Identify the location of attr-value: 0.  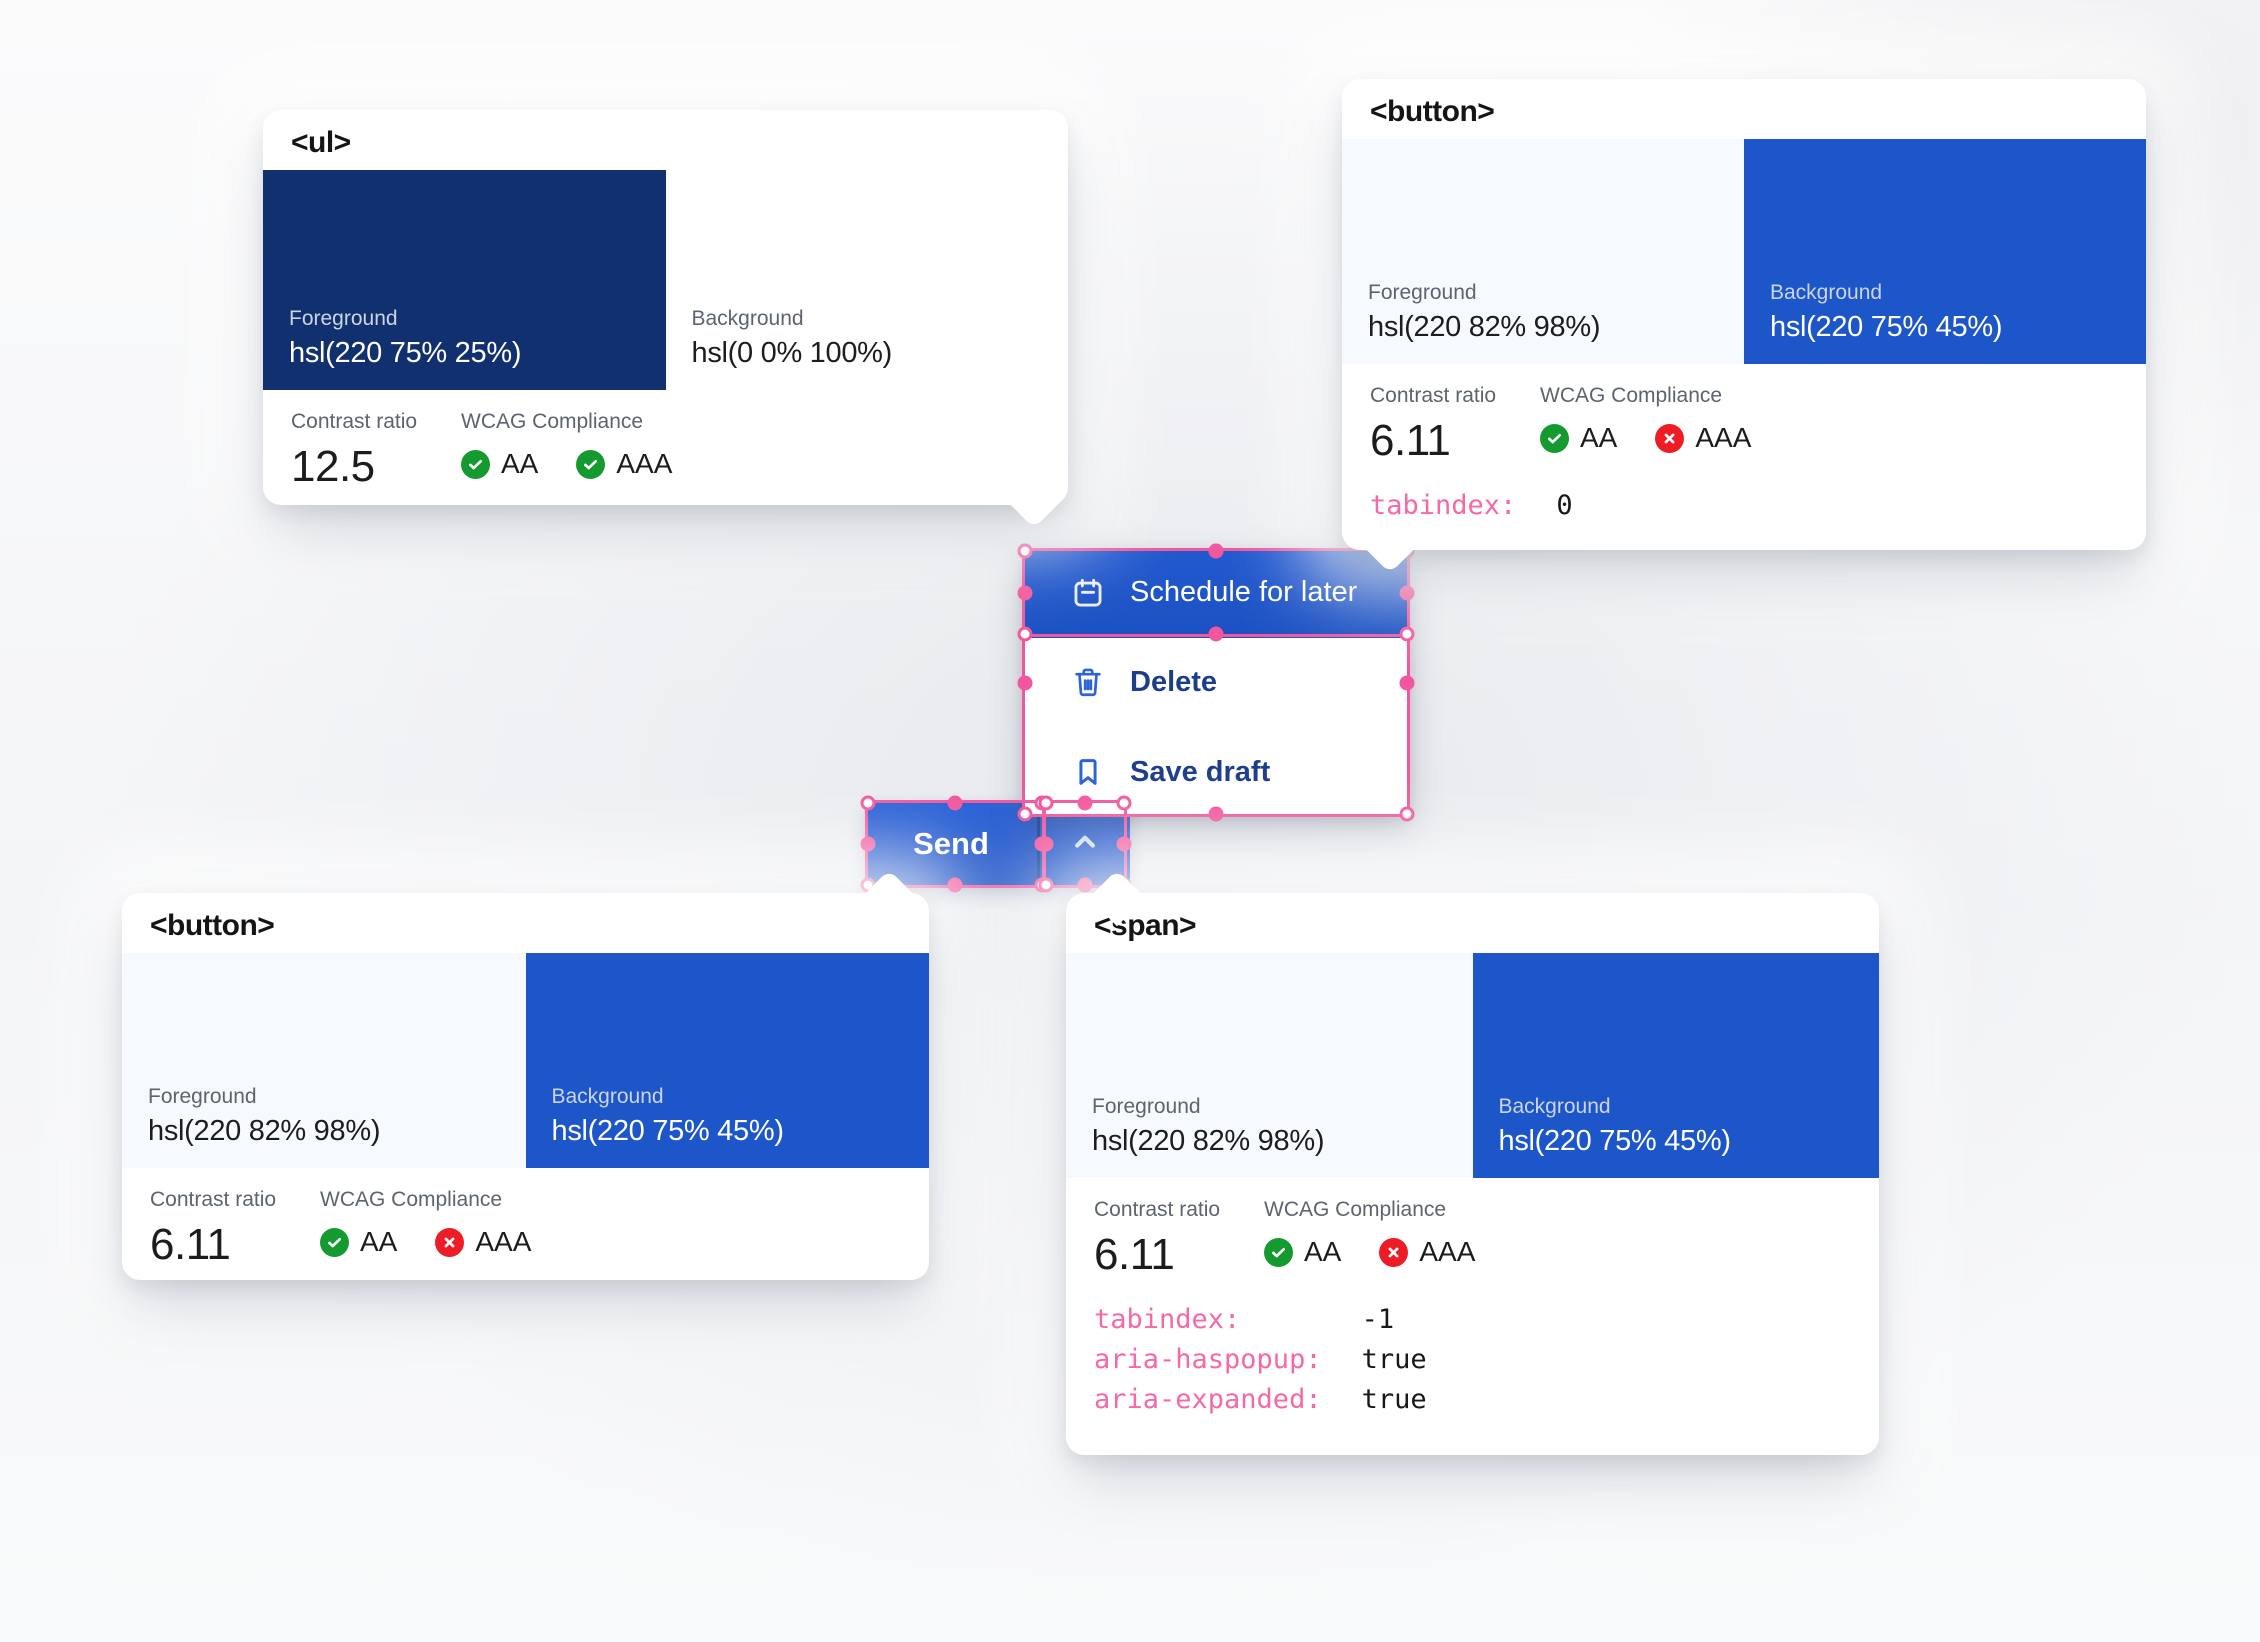
(1564, 505).